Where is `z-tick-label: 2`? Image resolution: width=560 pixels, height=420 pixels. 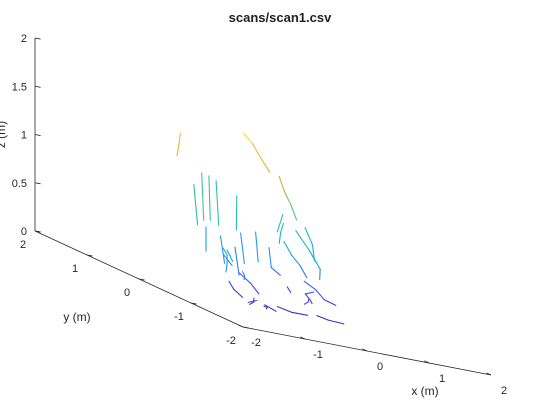 z-tick-label: 2 is located at coordinates (24, 39).